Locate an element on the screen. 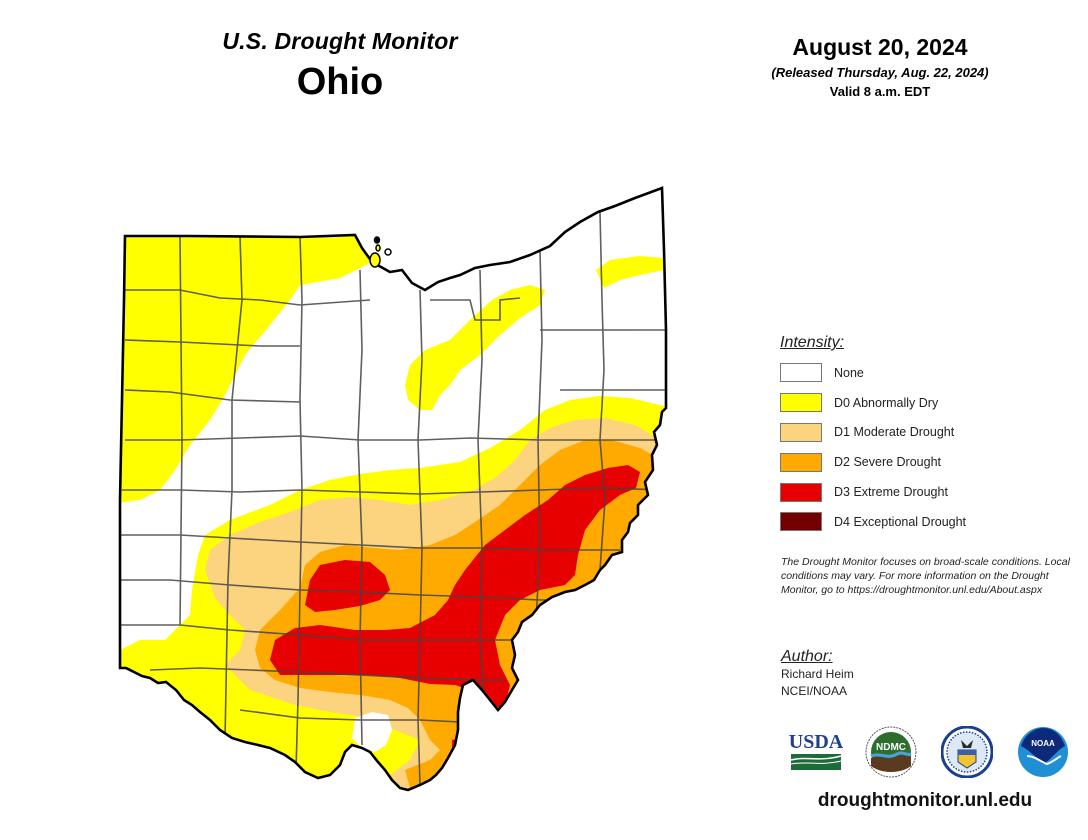 Image resolution: width=1088 pixels, height=840 pixels. legend-label: D0 Abnormally Dry is located at coordinates (886, 402).